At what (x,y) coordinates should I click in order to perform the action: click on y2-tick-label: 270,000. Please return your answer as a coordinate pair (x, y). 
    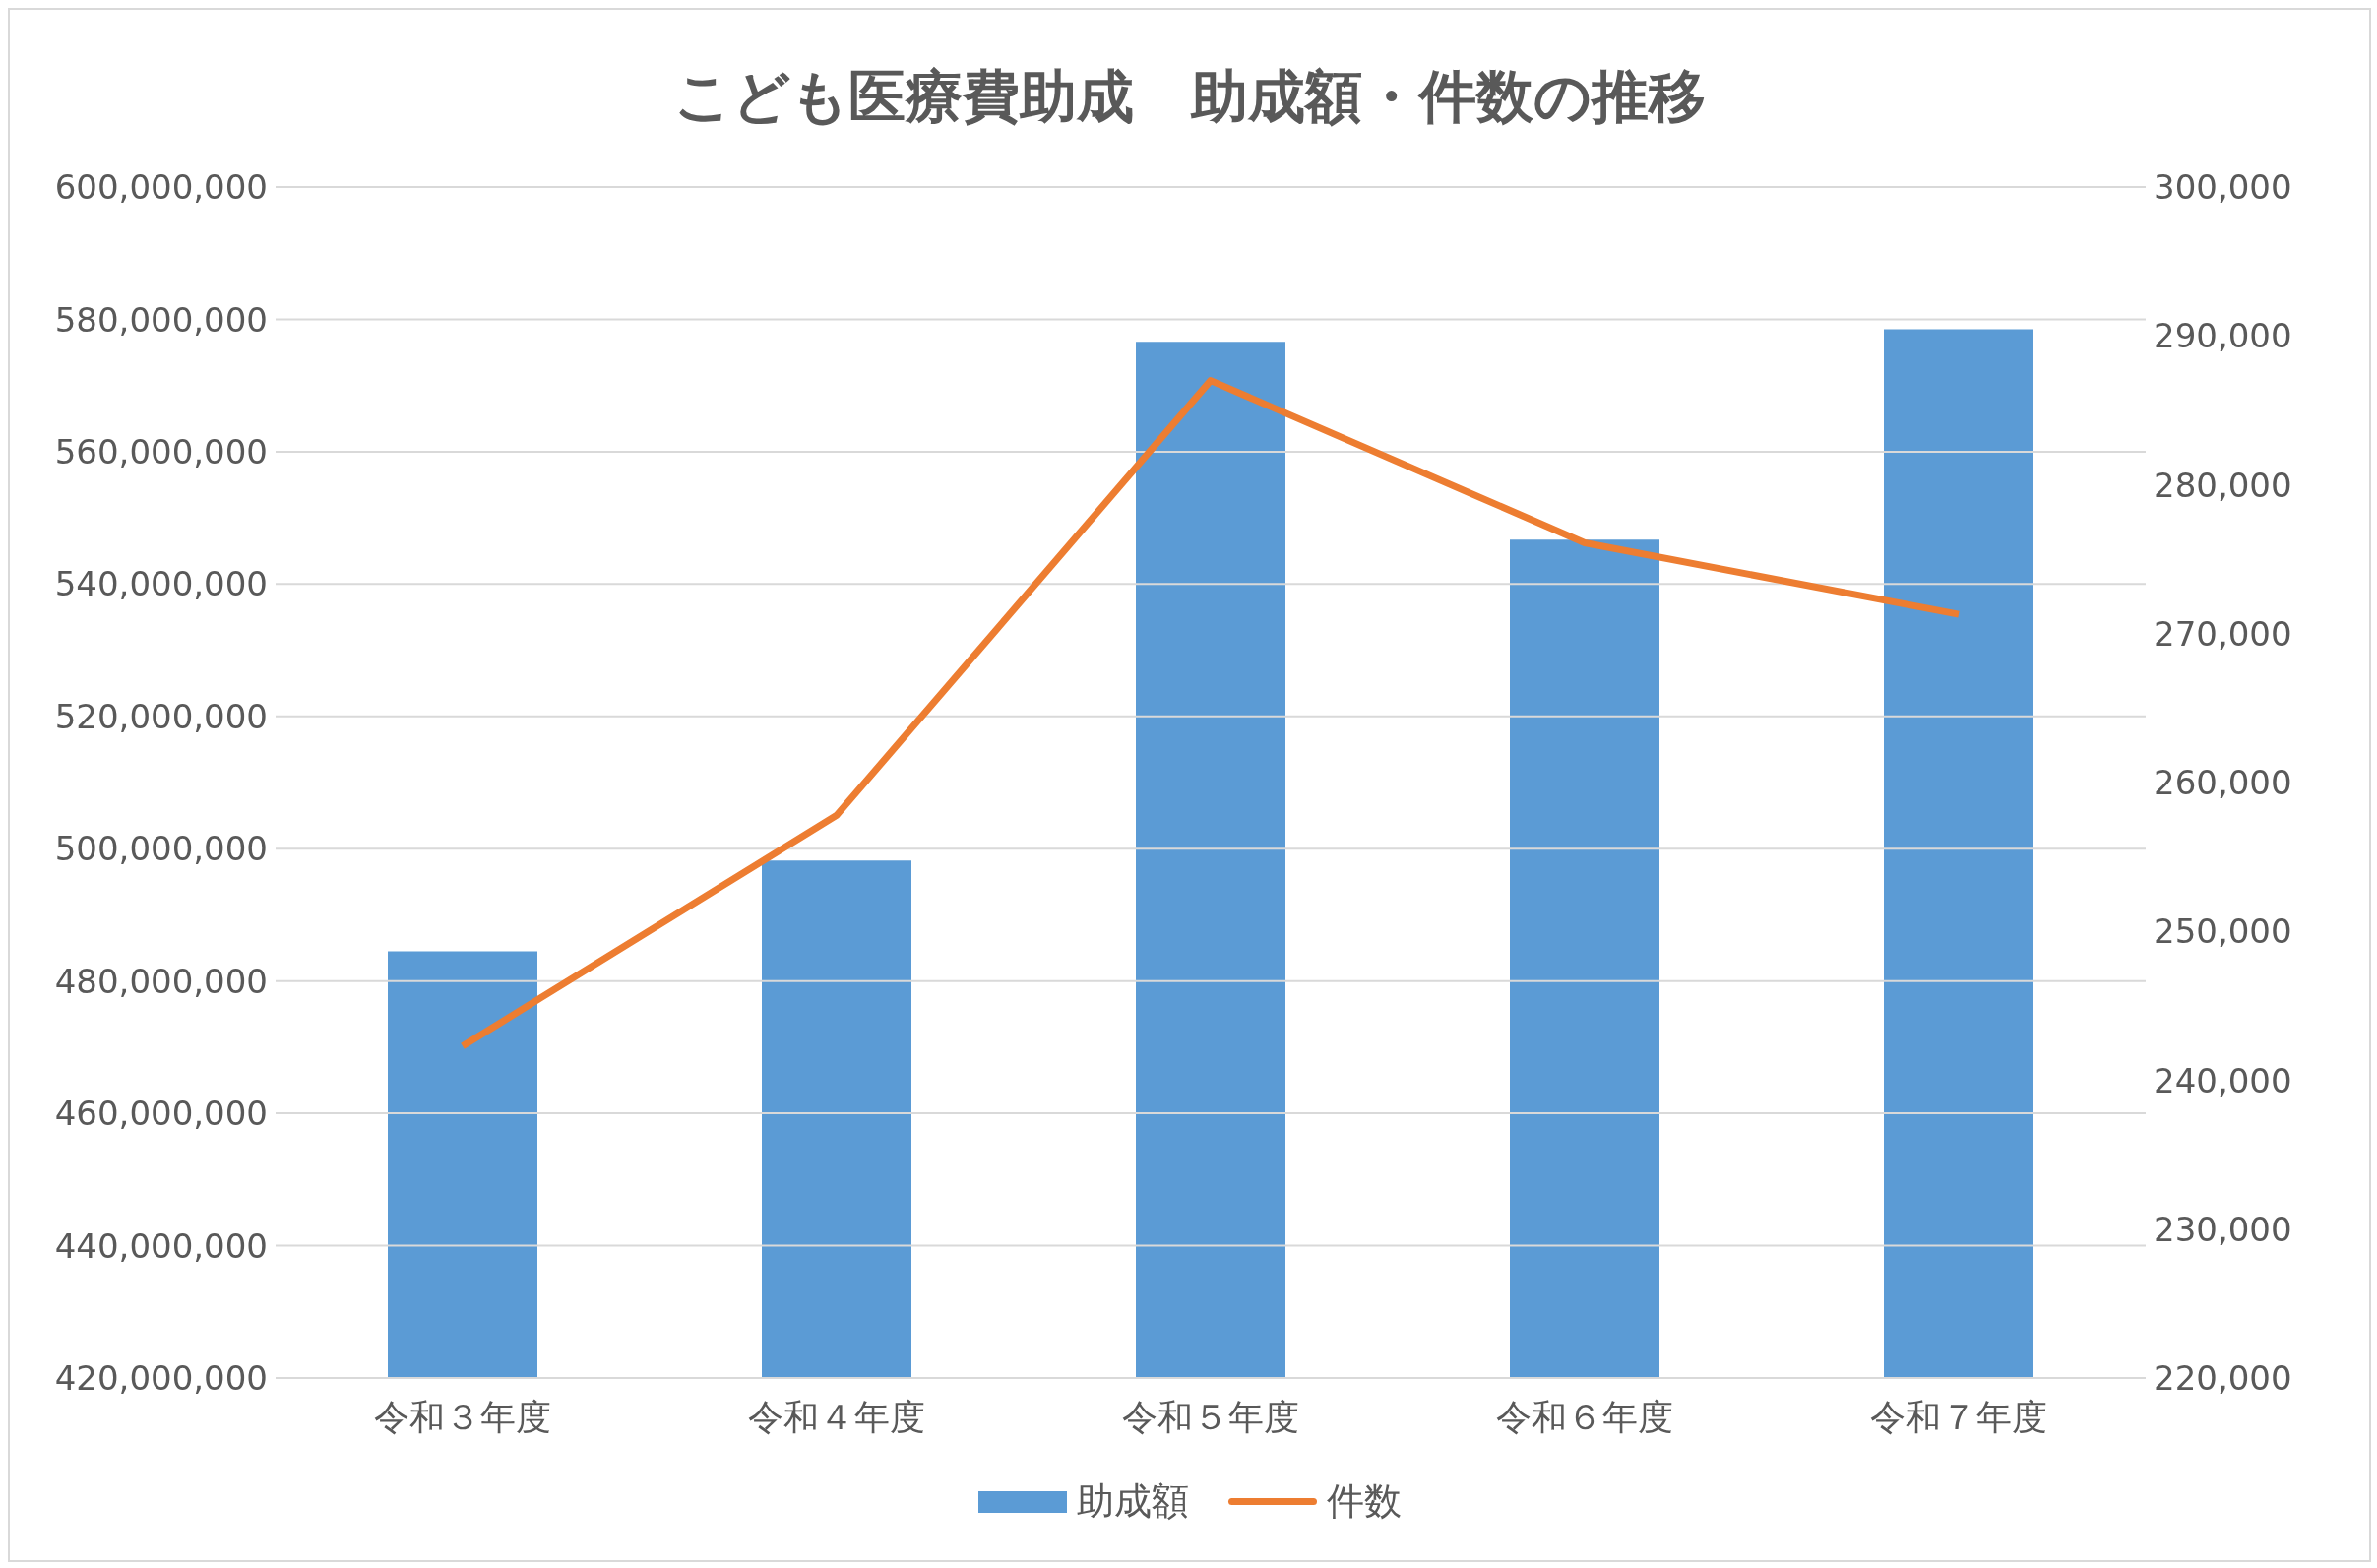
    Looking at the image, I should click on (2223, 633).